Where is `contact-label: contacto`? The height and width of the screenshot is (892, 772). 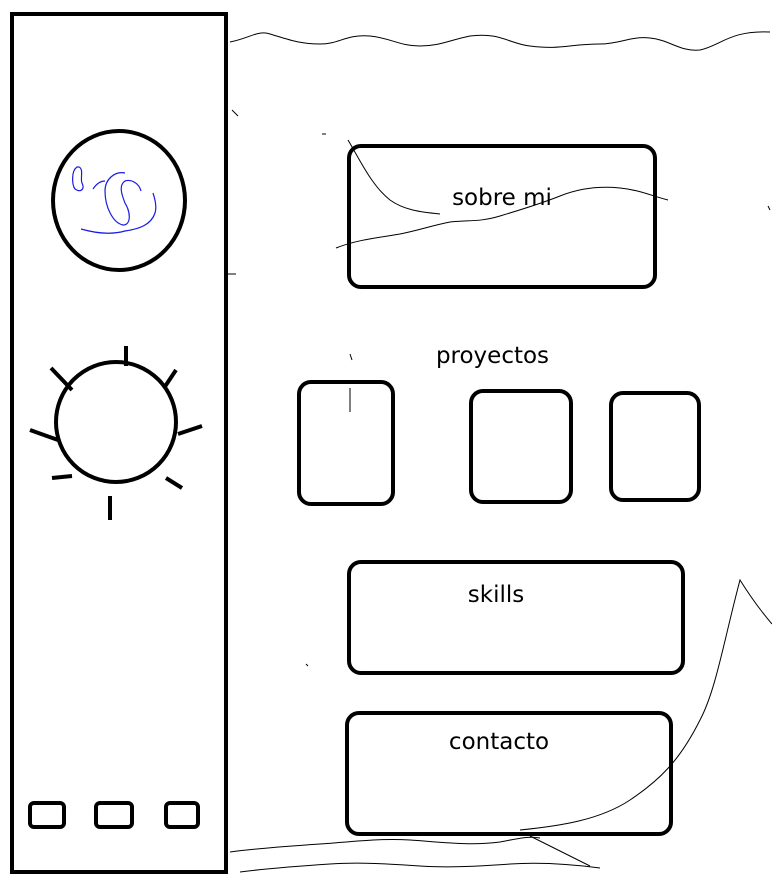
contact-label: contacto is located at coordinates (499, 742).